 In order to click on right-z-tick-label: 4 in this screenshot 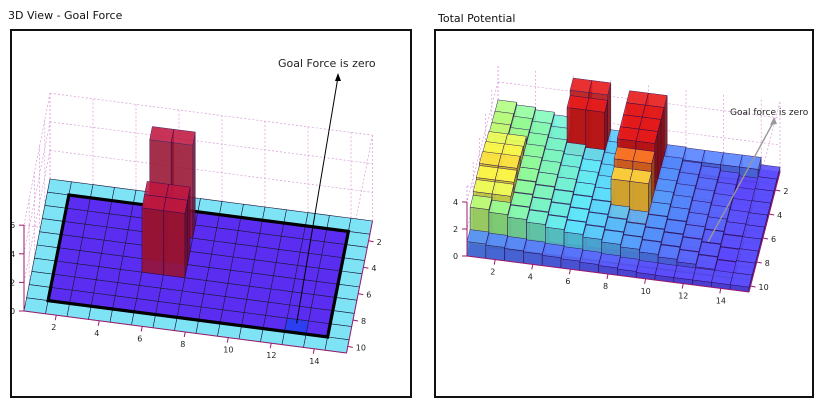, I will do `click(455, 202)`.